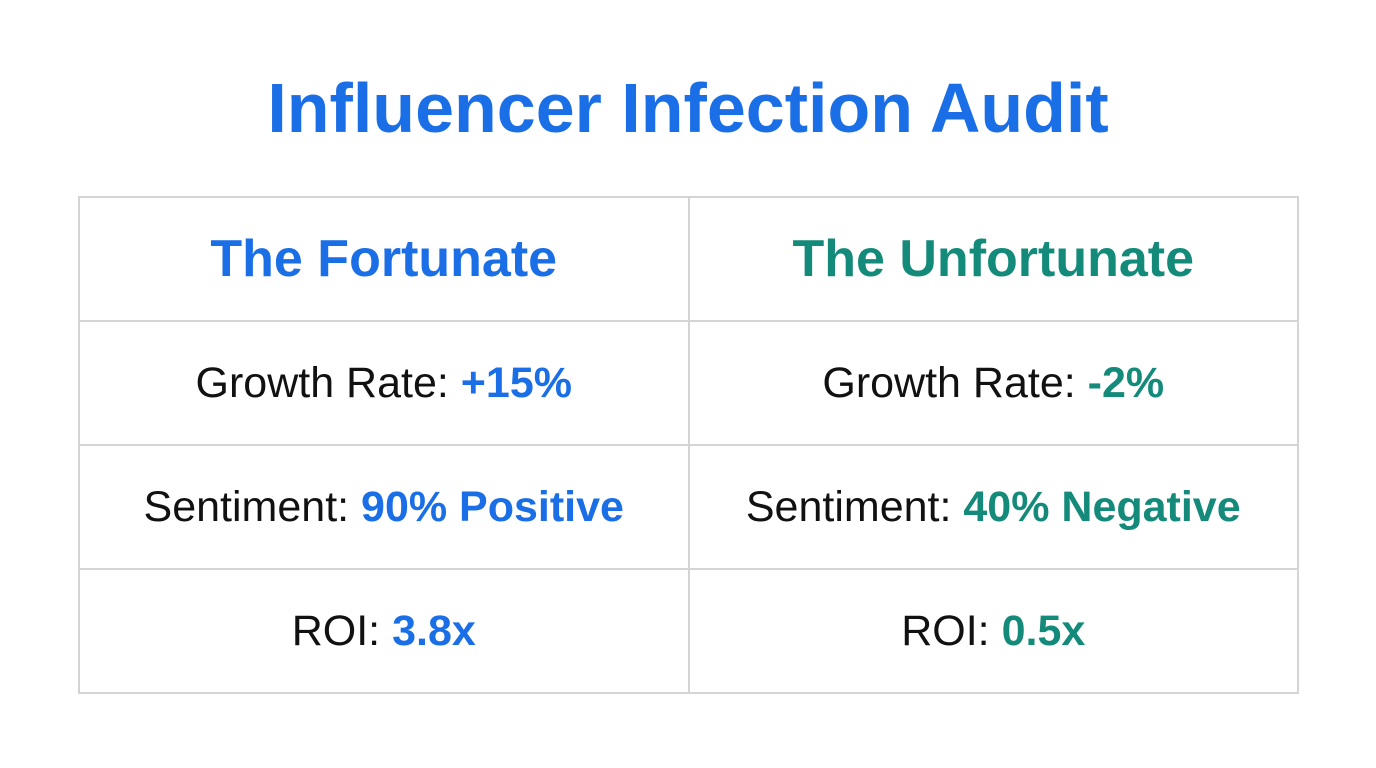 The width and height of the screenshot is (1376, 768). What do you see at coordinates (516, 382) in the screenshot?
I see `fortunate-growth-value: +15%` at bounding box center [516, 382].